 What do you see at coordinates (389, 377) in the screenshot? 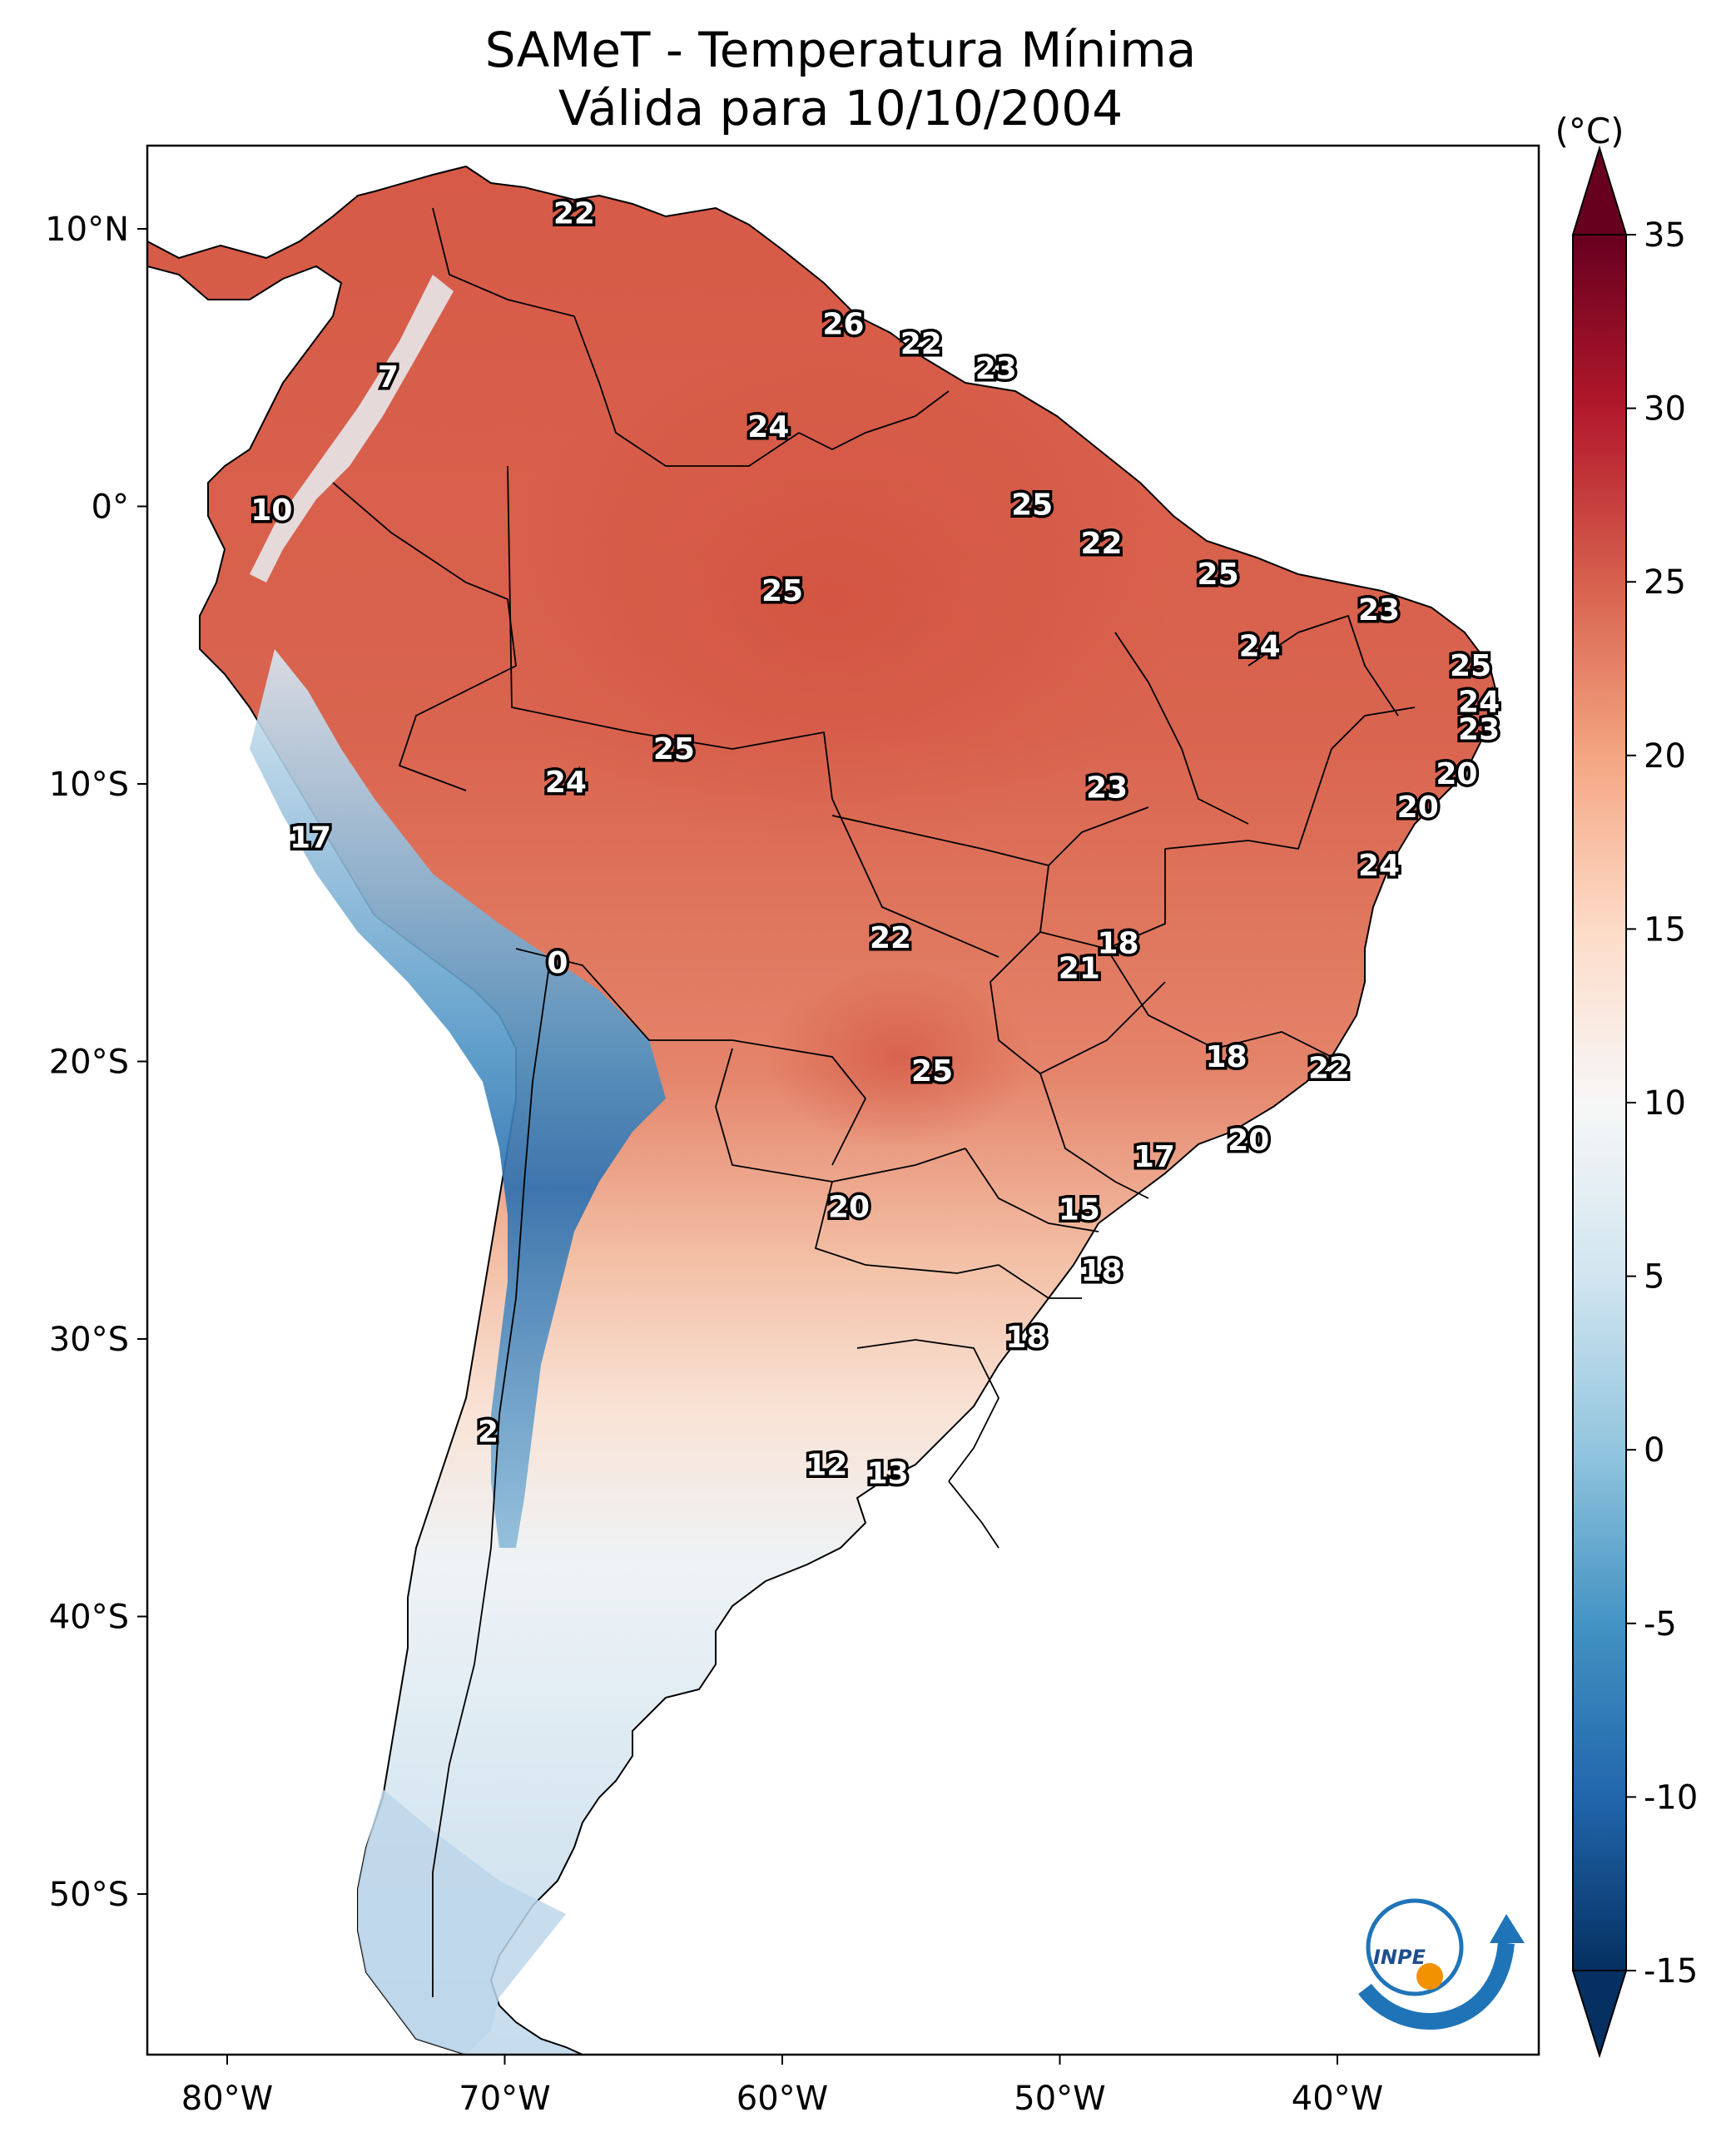
I see `city-temperature-value: 7` at bounding box center [389, 377].